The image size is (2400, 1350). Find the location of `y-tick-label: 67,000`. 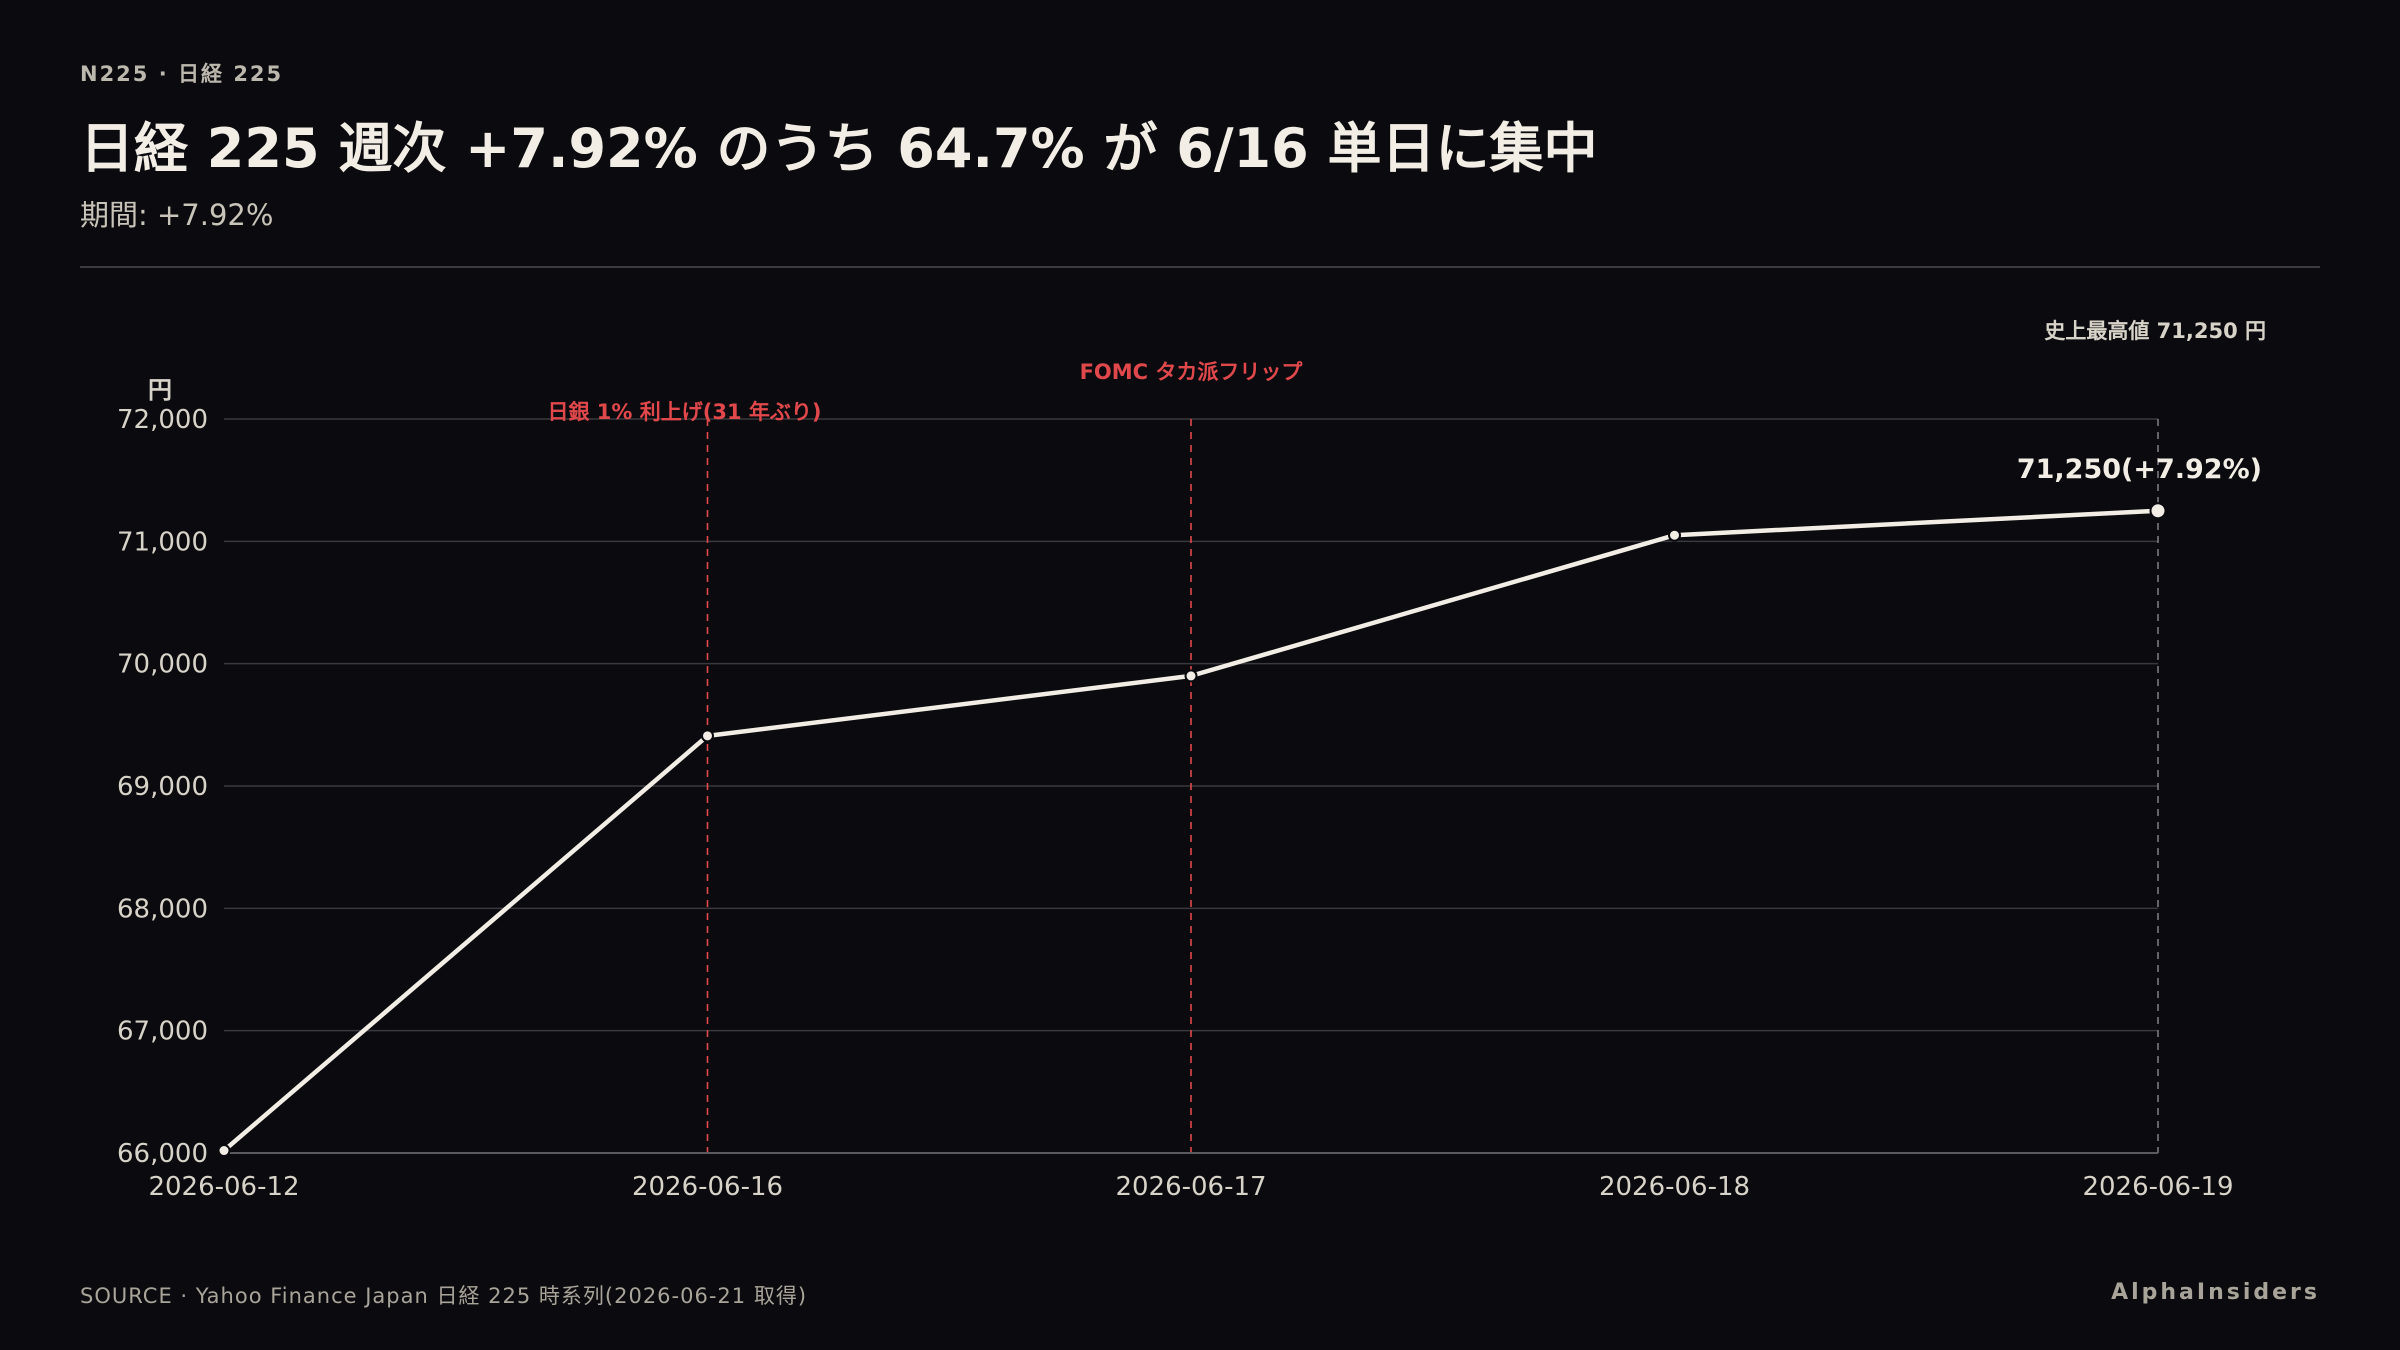

y-tick-label: 67,000 is located at coordinates (162, 1032).